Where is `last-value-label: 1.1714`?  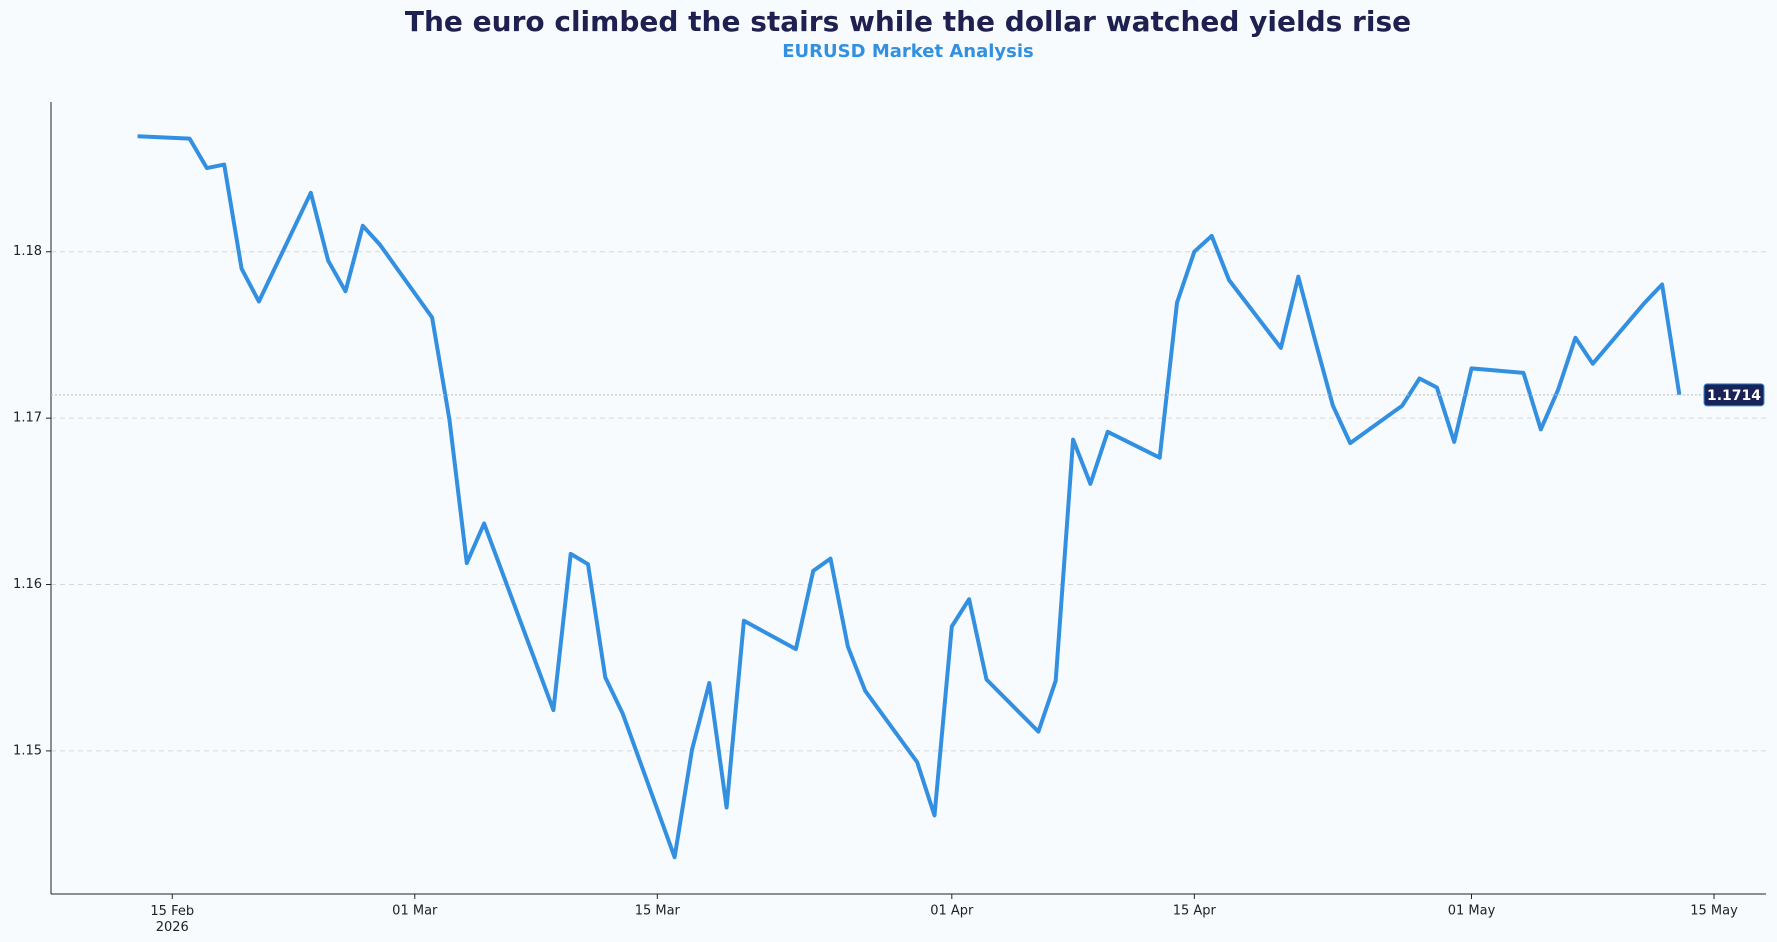
last-value-label: 1.1714 is located at coordinates (1734, 396).